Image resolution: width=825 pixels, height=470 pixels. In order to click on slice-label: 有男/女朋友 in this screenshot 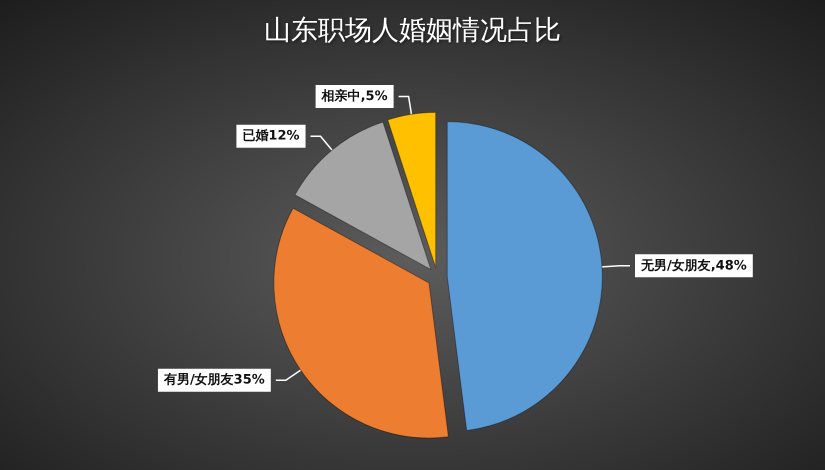, I will do `click(198, 380)`.